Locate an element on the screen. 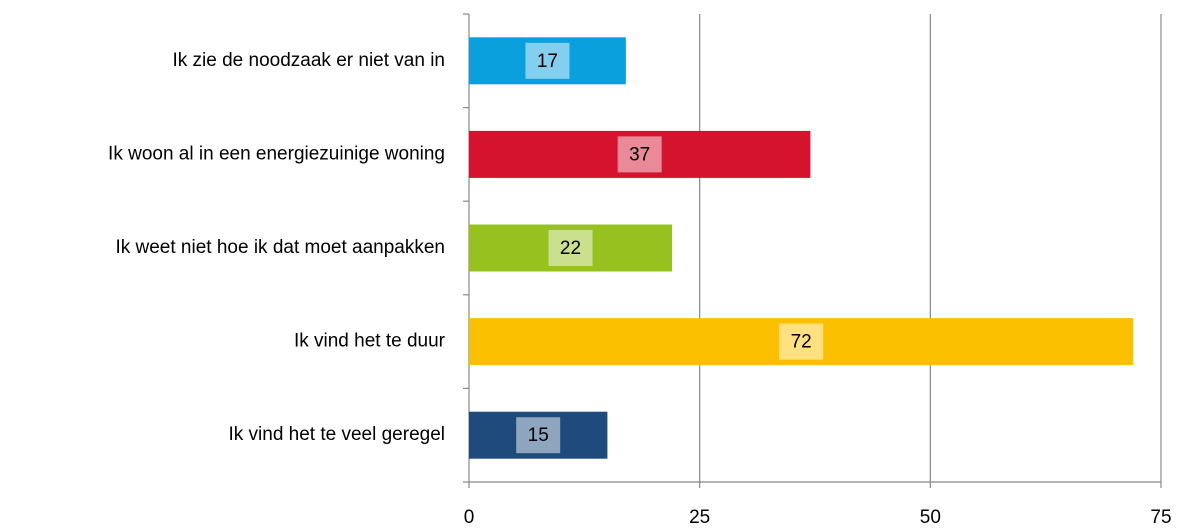 The height and width of the screenshot is (529, 1181). value-label: 22 is located at coordinates (570, 248).